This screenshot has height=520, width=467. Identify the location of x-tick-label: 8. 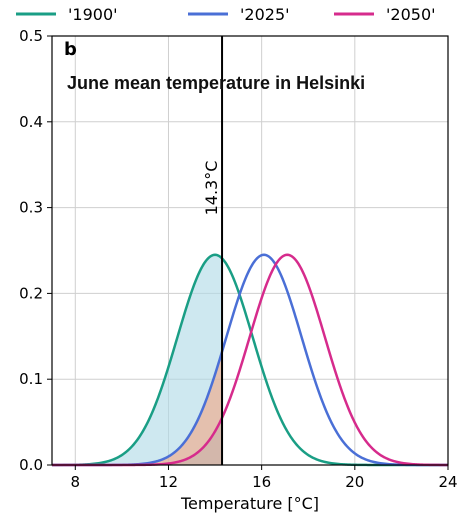
(76, 482).